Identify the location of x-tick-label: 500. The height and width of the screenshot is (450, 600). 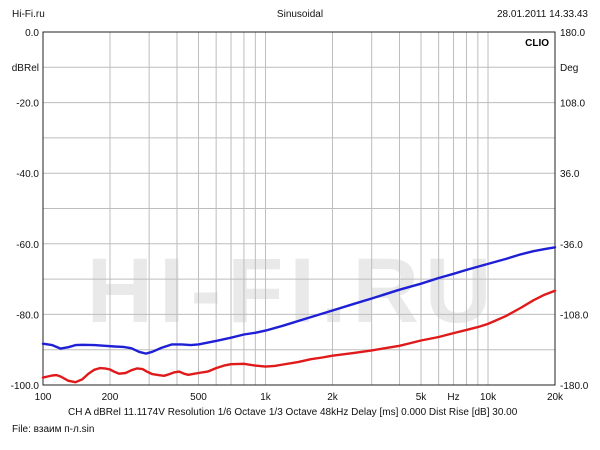
(198, 397).